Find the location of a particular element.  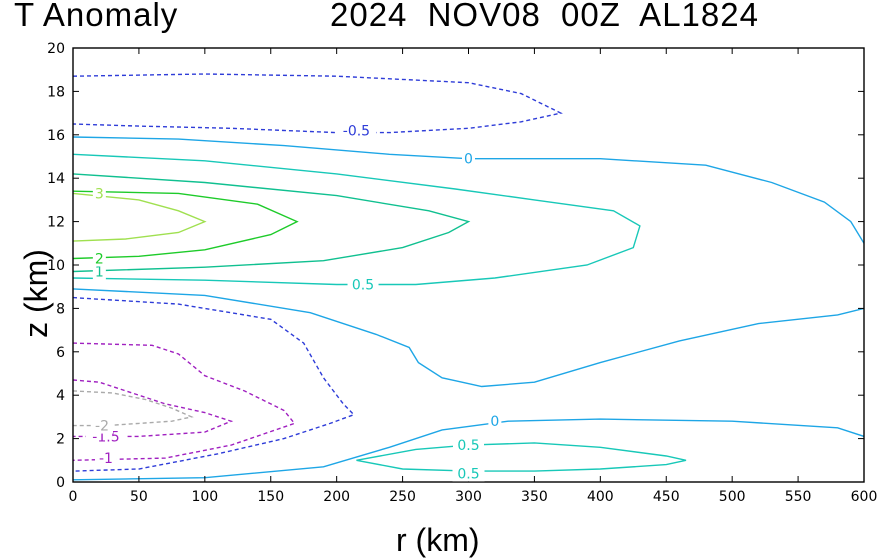

y-axis-label: z (km) is located at coordinates (35, 293).